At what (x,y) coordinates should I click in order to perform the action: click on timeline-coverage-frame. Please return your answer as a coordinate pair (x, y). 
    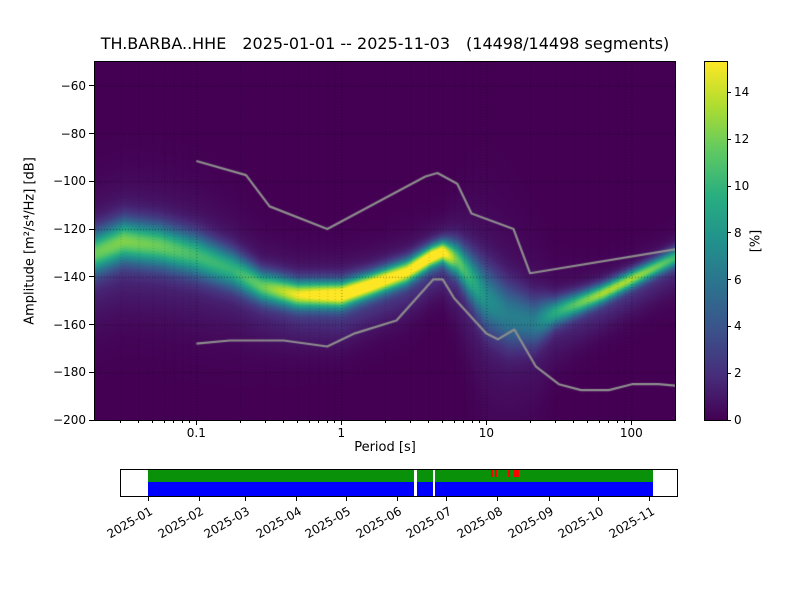
    Looking at the image, I should click on (399, 483).